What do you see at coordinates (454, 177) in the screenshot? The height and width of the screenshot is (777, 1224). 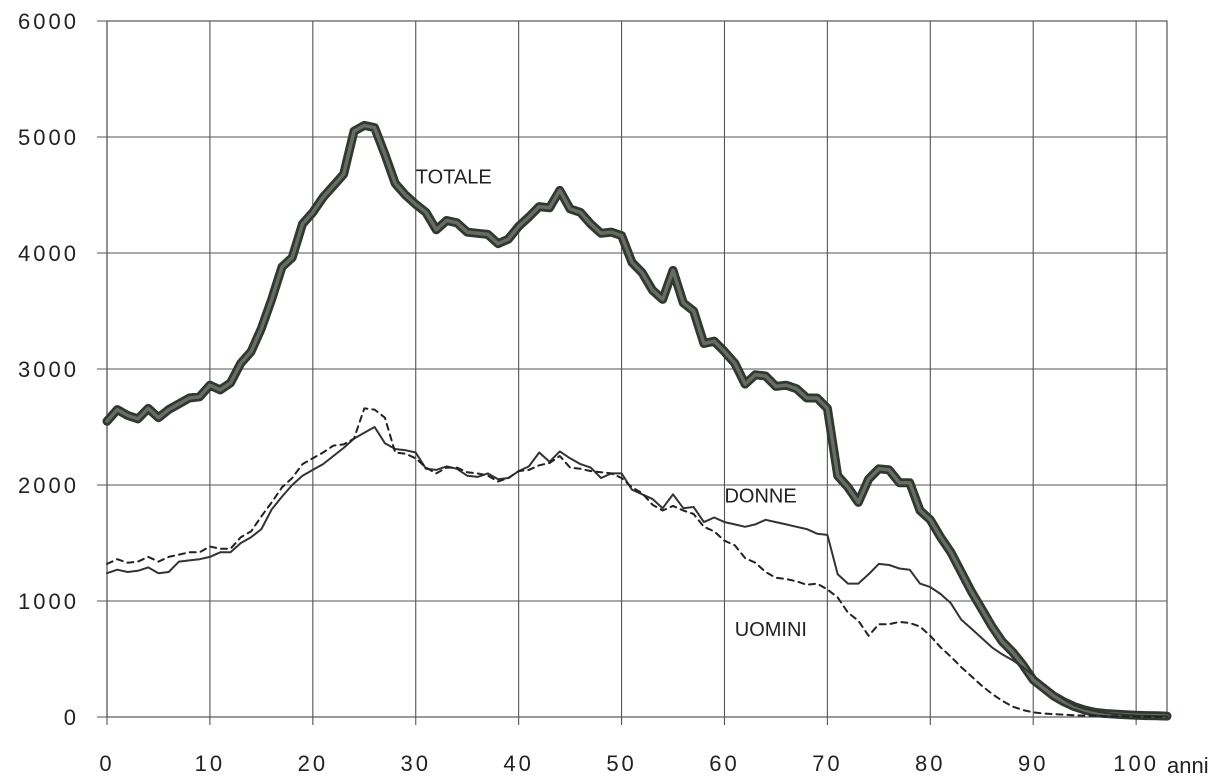 I see `series-label-totale: TOTALE` at bounding box center [454, 177].